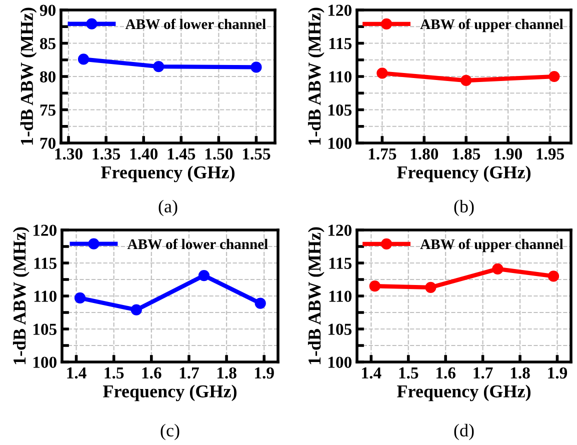 This screenshot has height=445, width=577. What do you see at coordinates (168, 208) in the screenshot?
I see `text: (a)` at bounding box center [168, 208].